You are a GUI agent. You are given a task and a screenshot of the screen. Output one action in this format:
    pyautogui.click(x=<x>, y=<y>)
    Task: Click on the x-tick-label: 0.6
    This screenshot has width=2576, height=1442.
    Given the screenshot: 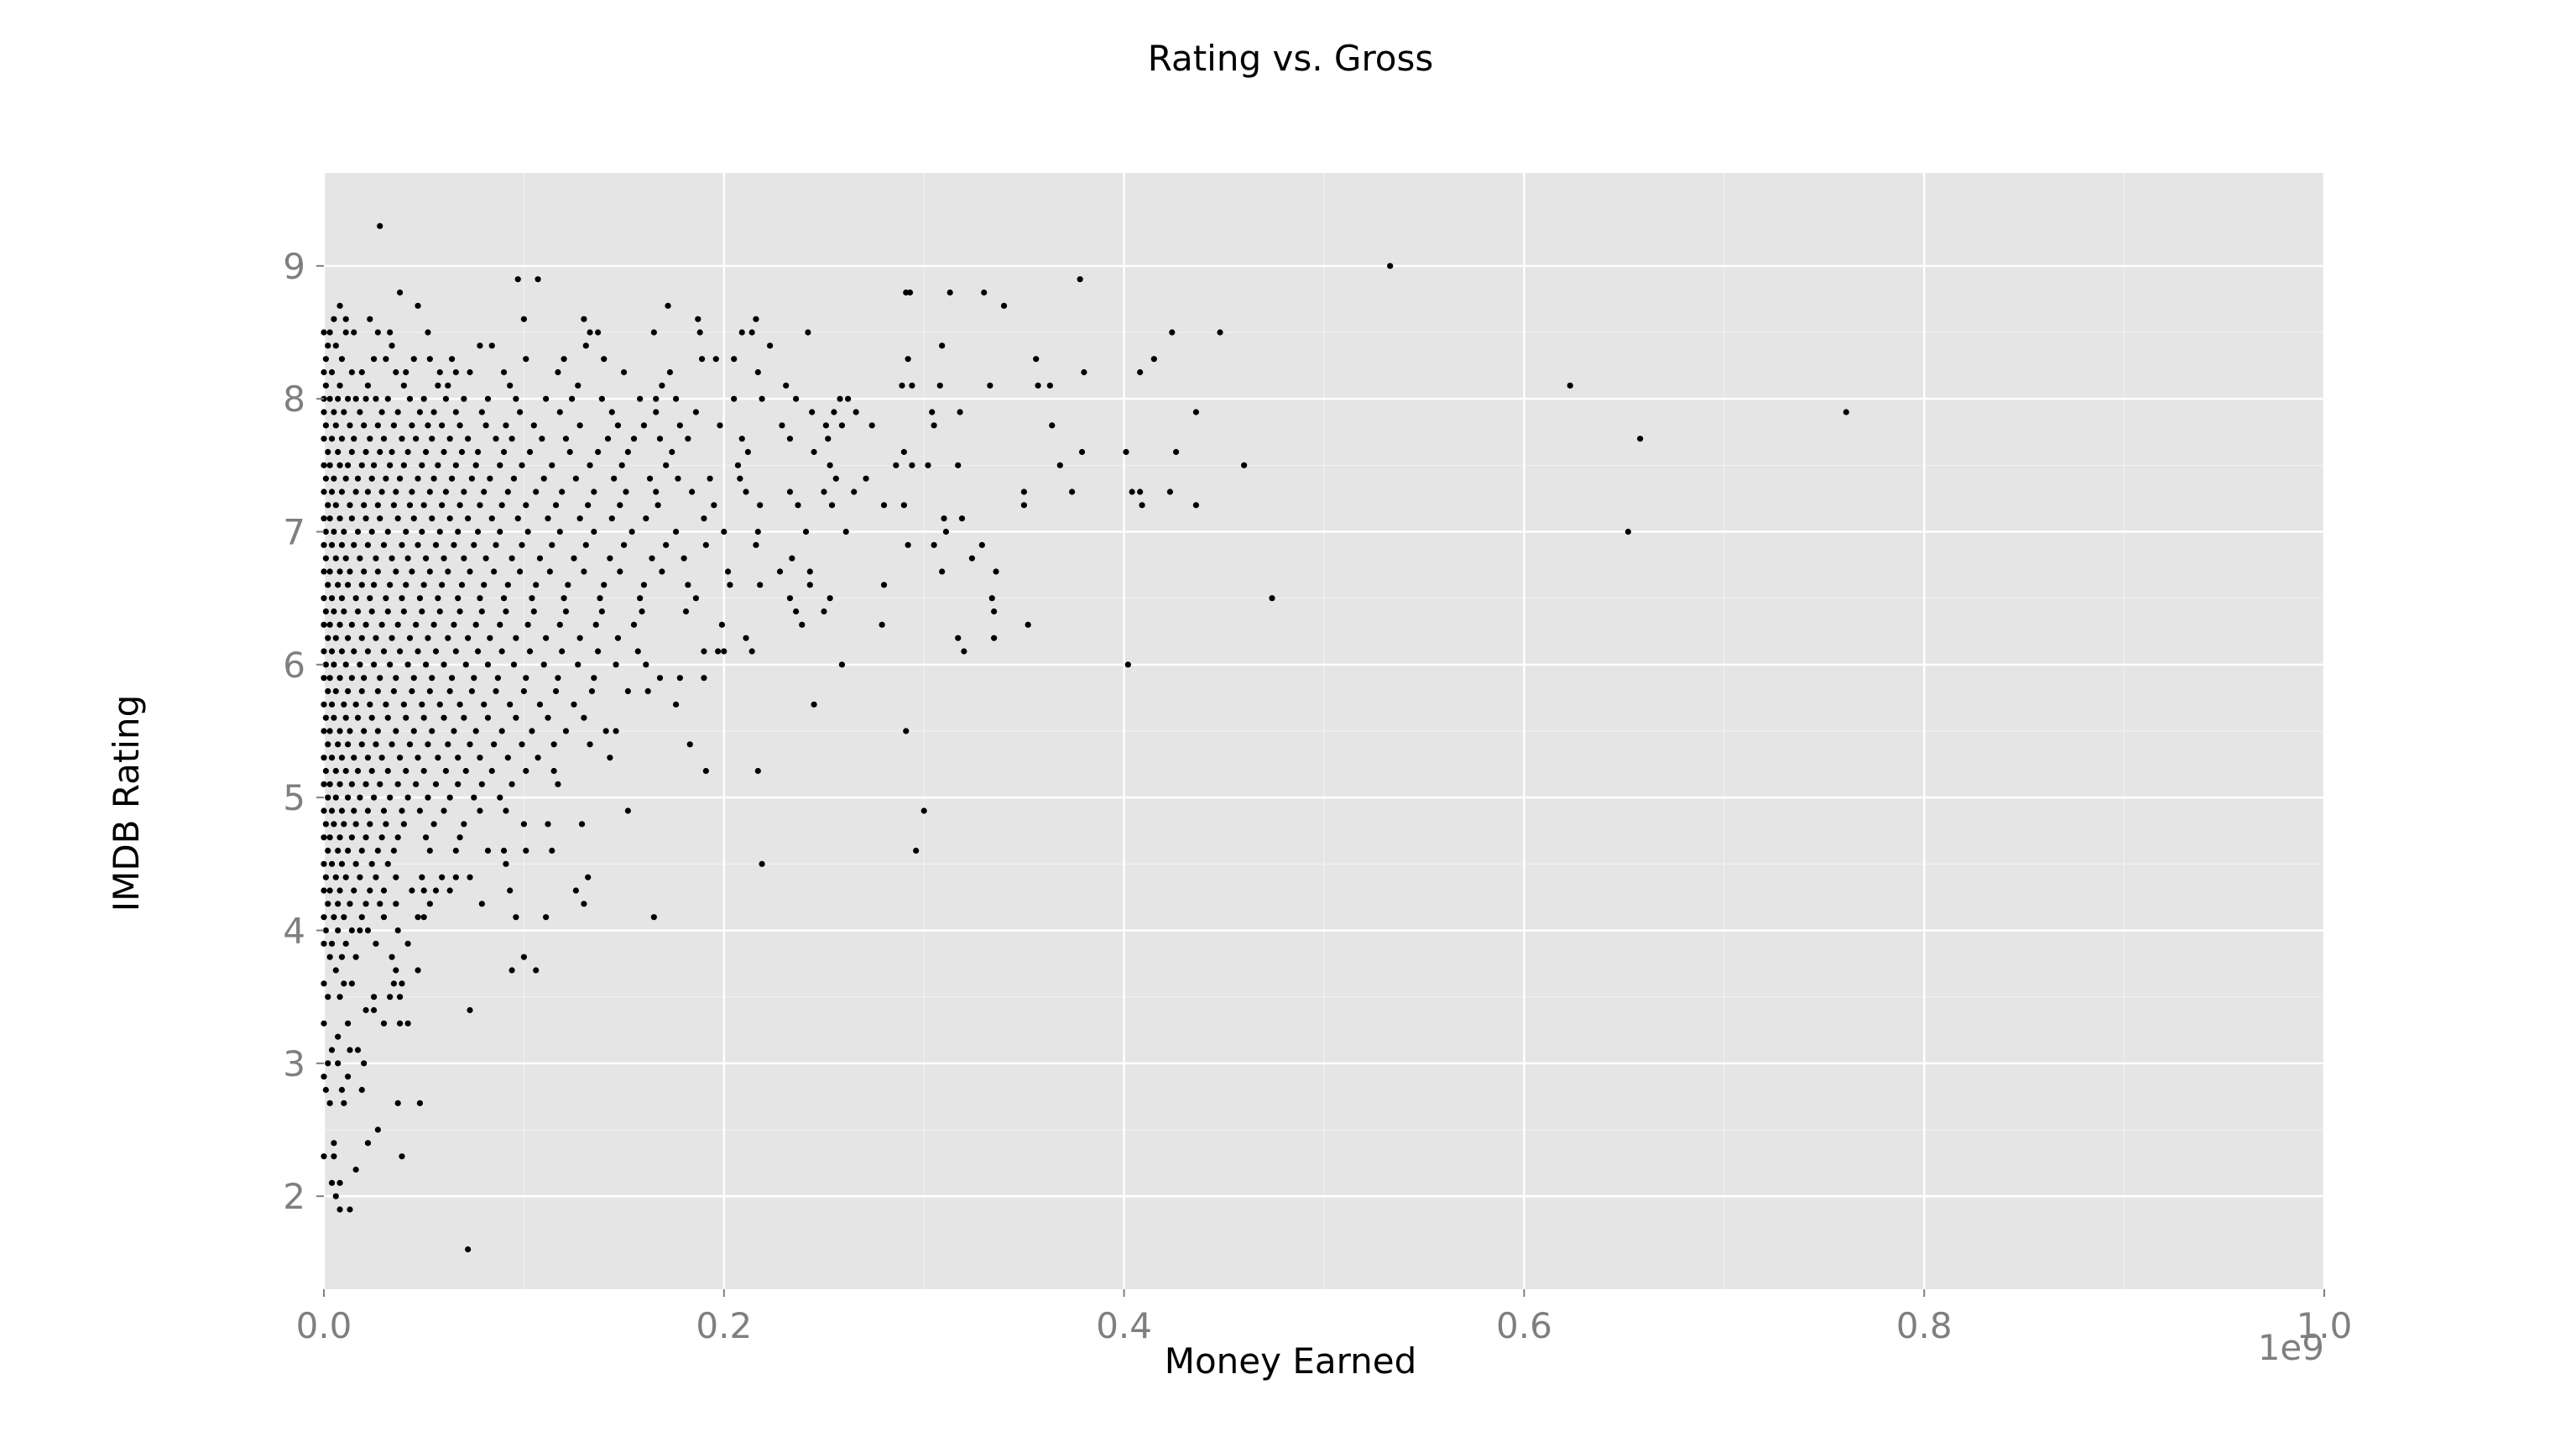 What is the action you would take?
    pyautogui.click(x=1524, y=1325)
    